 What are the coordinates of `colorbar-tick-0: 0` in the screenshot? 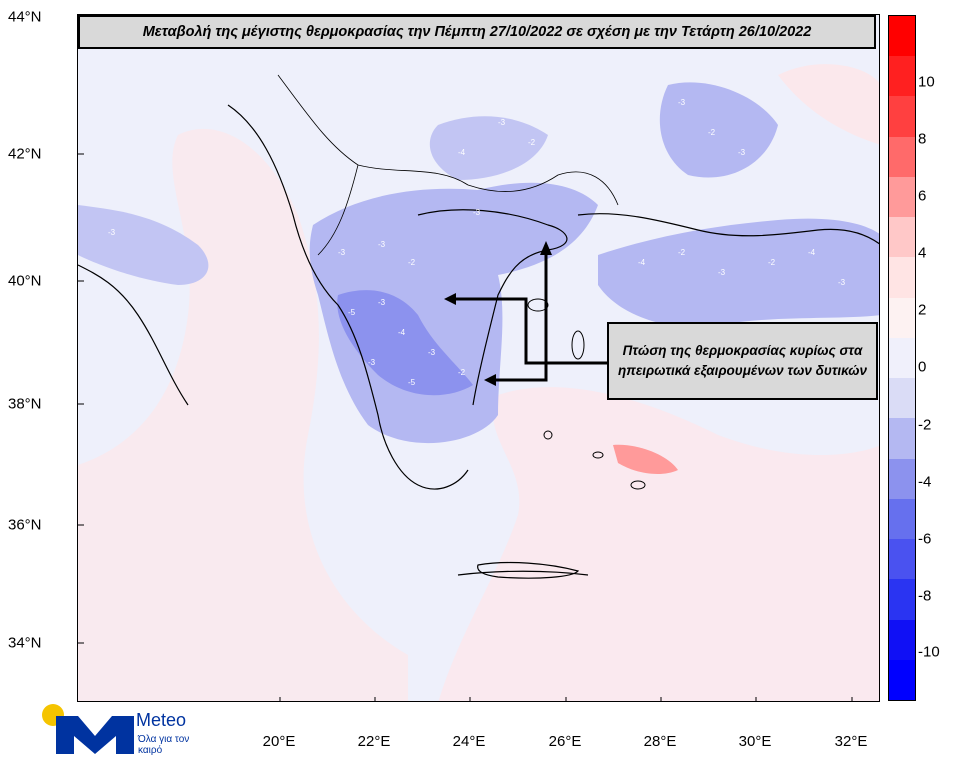 It's located at (922, 367).